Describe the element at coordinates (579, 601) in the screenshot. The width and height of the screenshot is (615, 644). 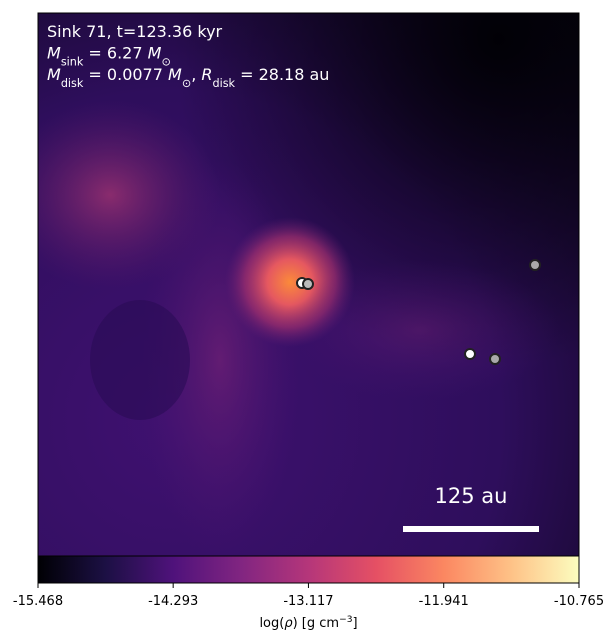
I see `colorbar-tick-label: -10.765` at that location.